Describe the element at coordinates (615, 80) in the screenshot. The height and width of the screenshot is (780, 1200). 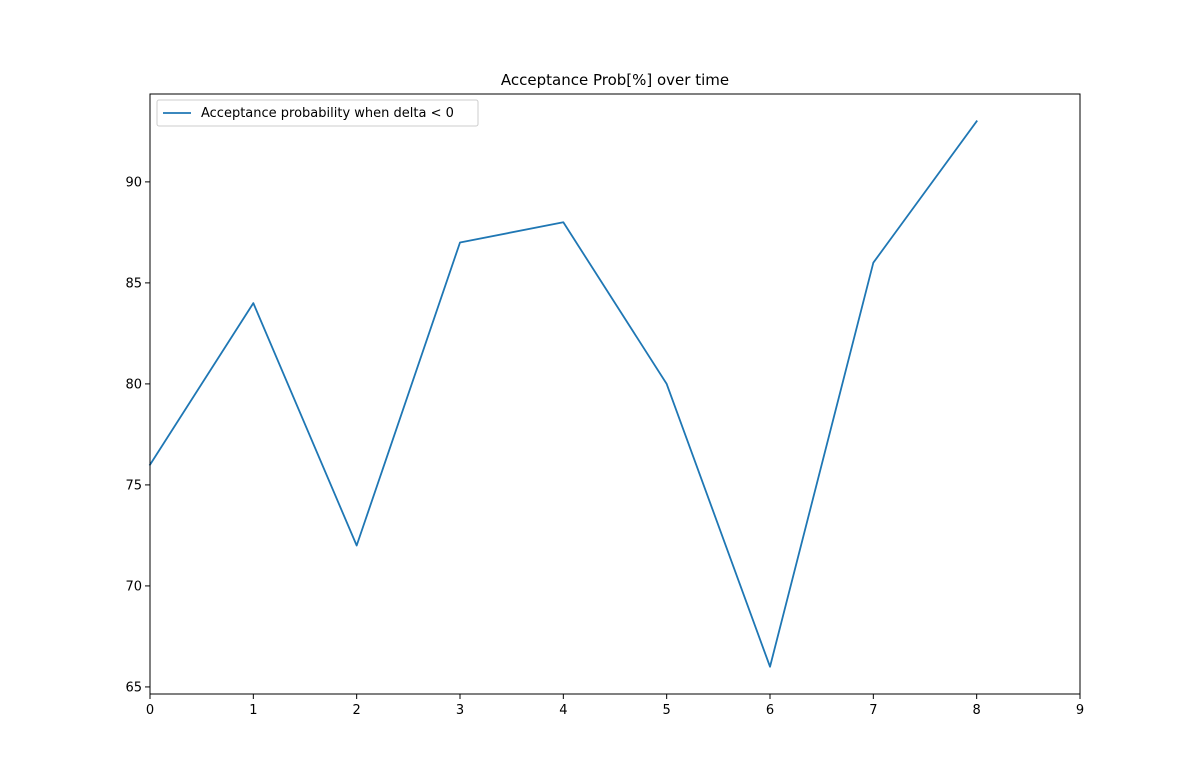
I see `chart-title: Acceptance Prob[%] over time` at that location.